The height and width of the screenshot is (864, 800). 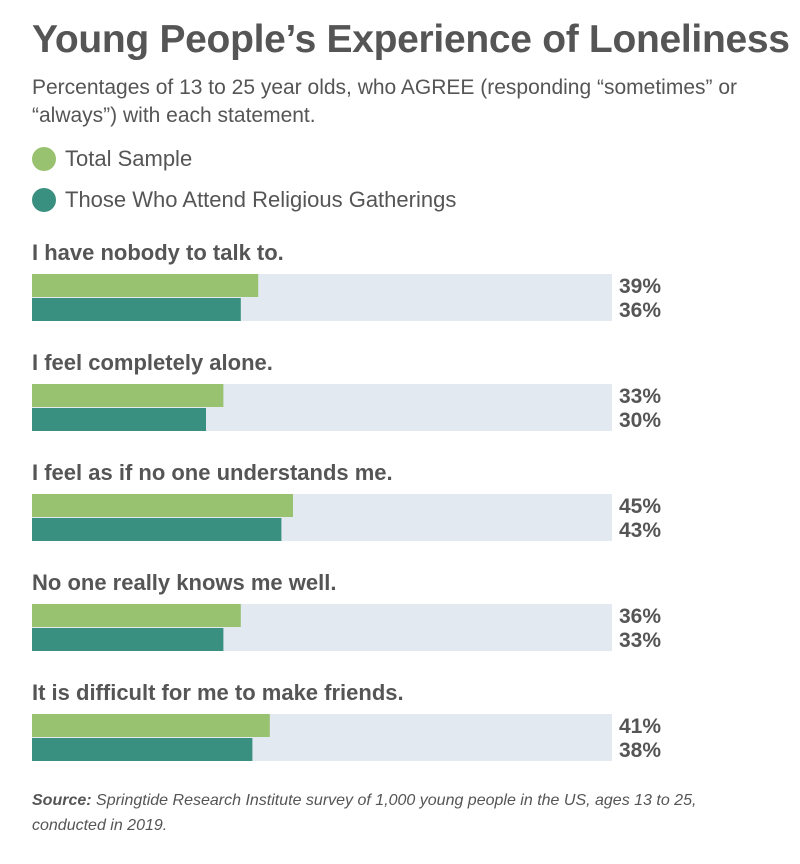 I want to click on value-label: 38%, so click(x=640, y=750).